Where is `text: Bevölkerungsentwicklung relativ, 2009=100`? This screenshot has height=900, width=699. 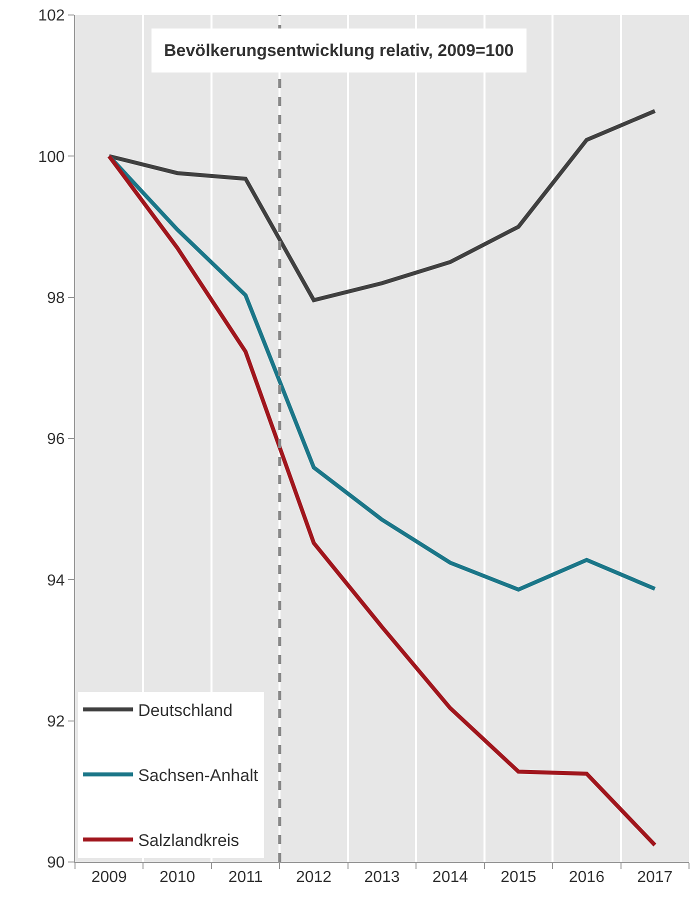
text: Bevölkerungsentwicklung relativ, 2009=100 is located at coordinates (339, 50).